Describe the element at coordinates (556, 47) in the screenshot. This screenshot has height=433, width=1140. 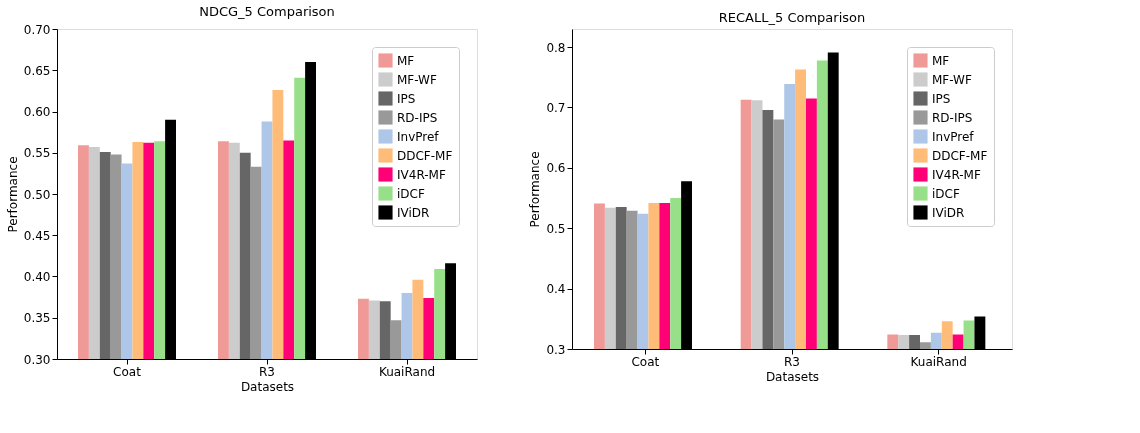
I see `y-tick-label: 0.8` at that location.